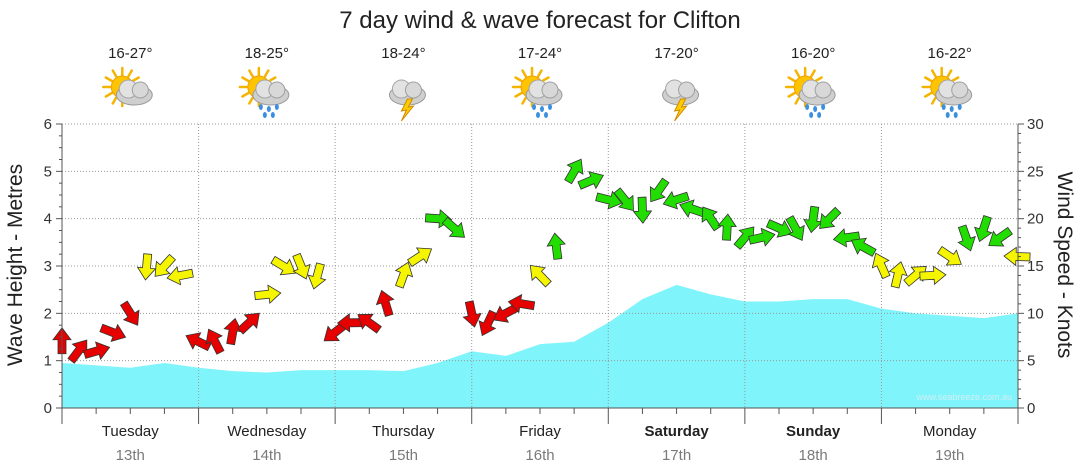 The image size is (1080, 475). Describe the element at coordinates (48, 171) in the screenshot. I see `left-tick-label: 5` at that location.